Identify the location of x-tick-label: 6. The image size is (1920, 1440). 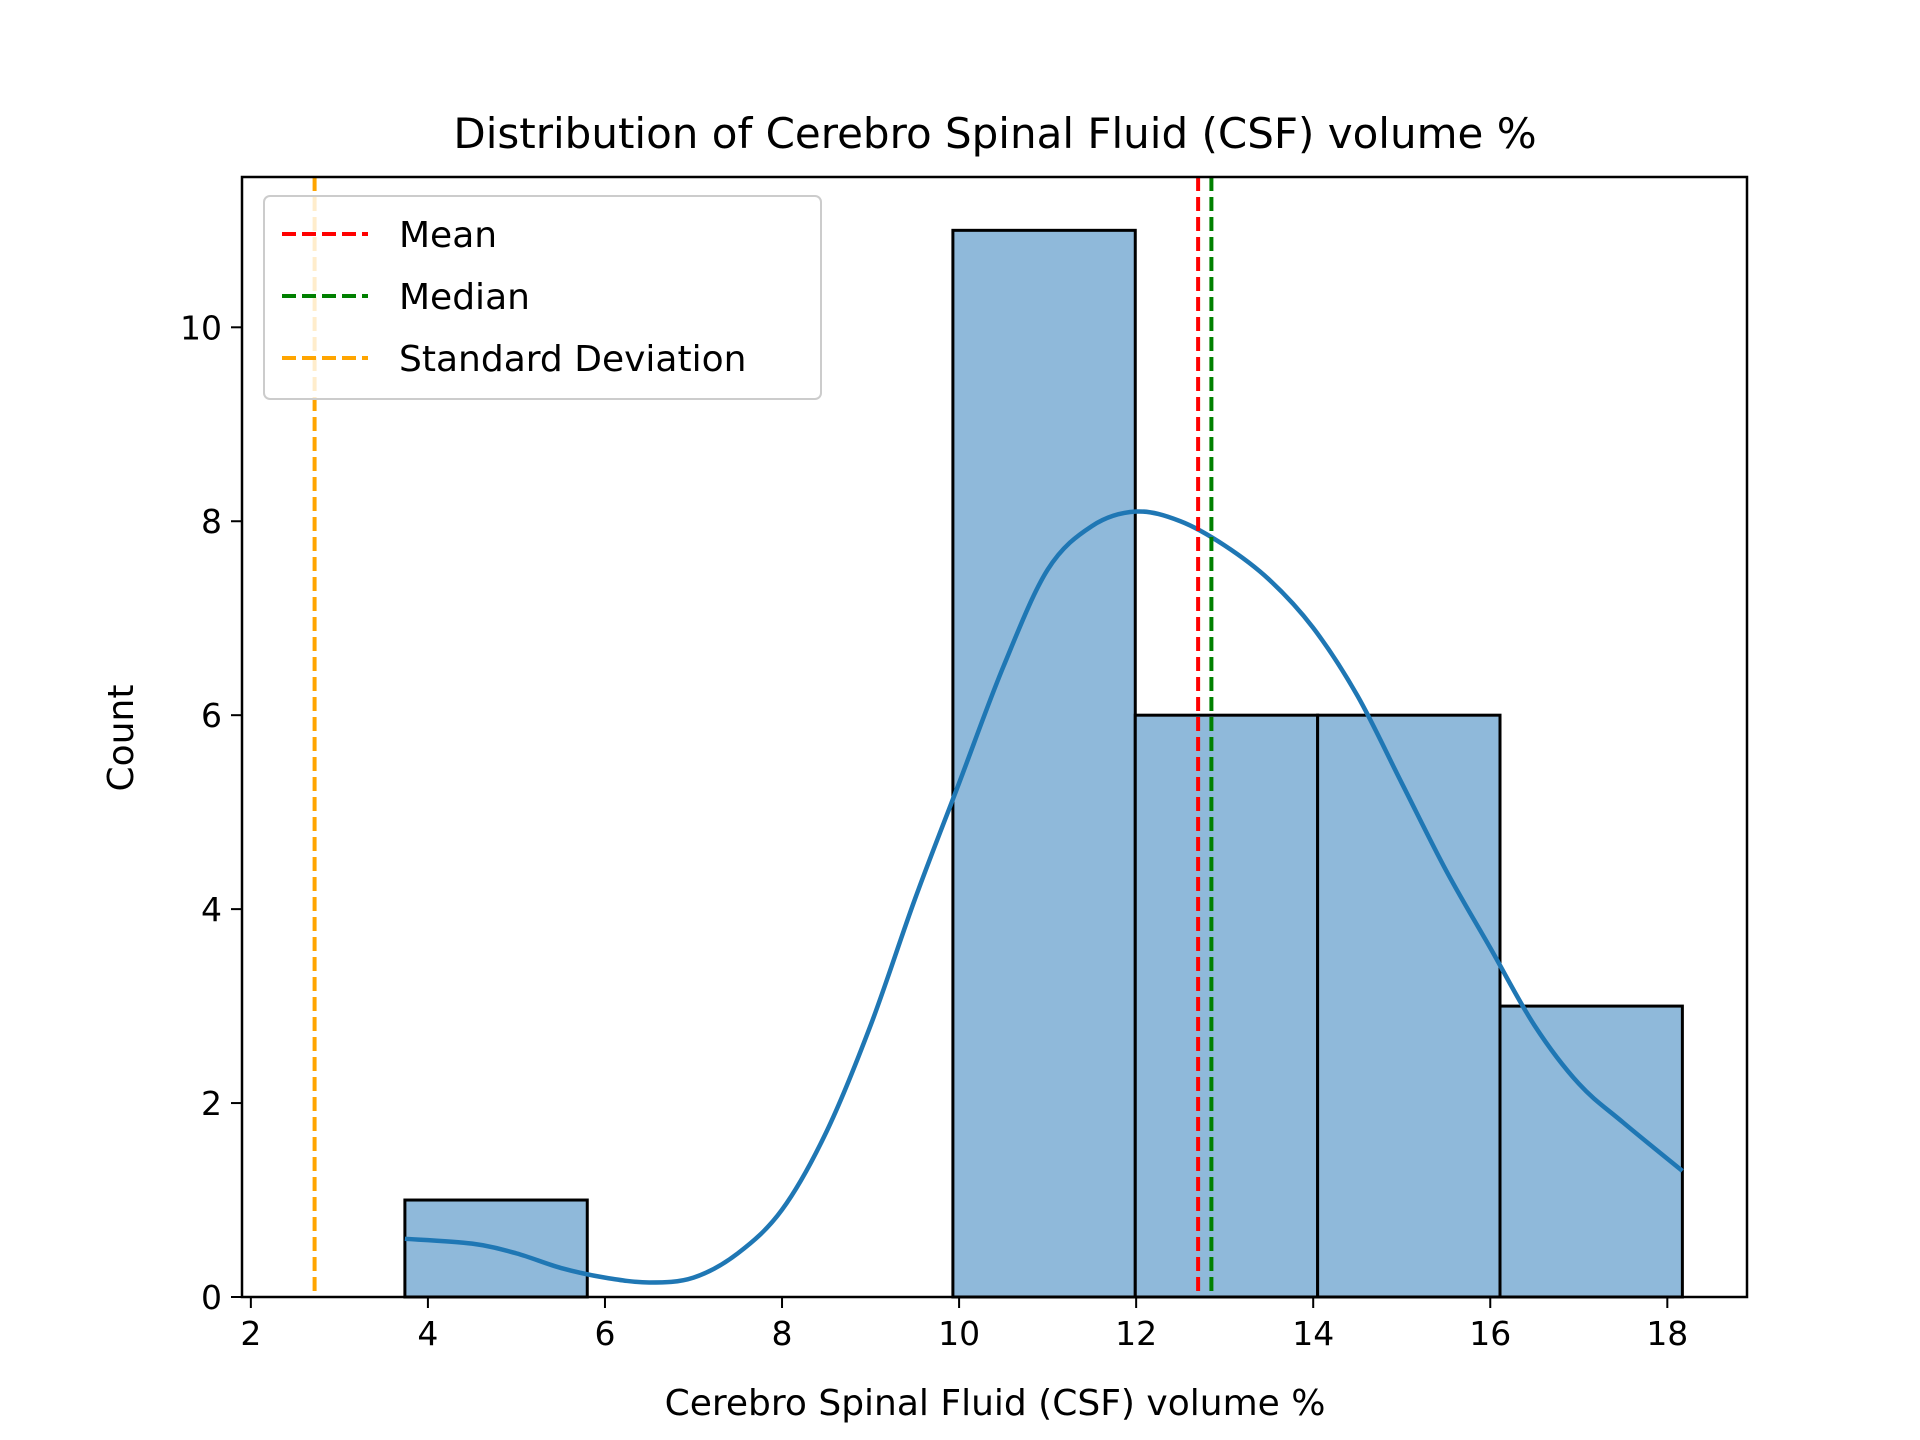
(604, 1333).